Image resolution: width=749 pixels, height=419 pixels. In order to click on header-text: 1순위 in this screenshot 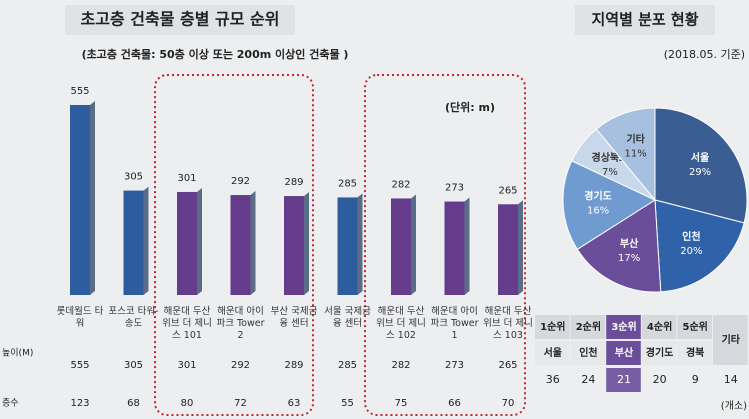, I will do `click(552, 326)`.